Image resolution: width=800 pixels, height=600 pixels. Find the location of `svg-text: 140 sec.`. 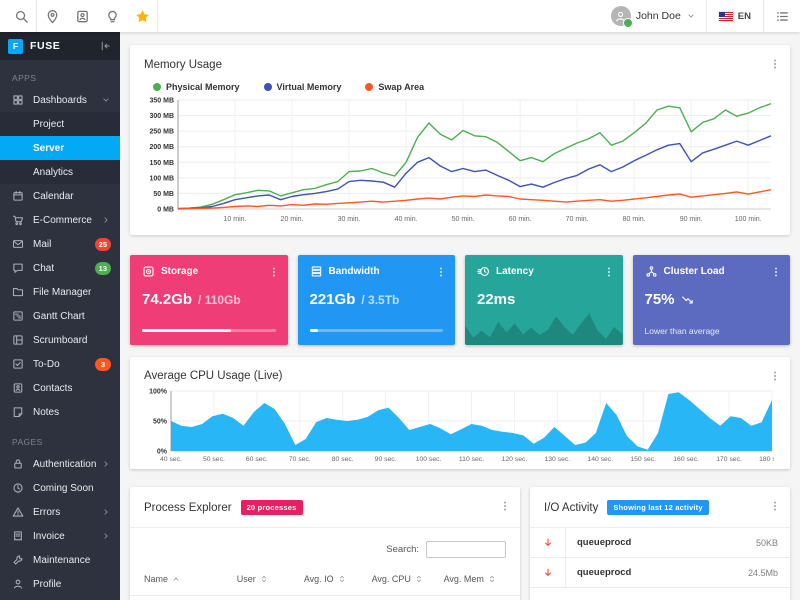

svg-text: 140 sec. is located at coordinates (600, 459).